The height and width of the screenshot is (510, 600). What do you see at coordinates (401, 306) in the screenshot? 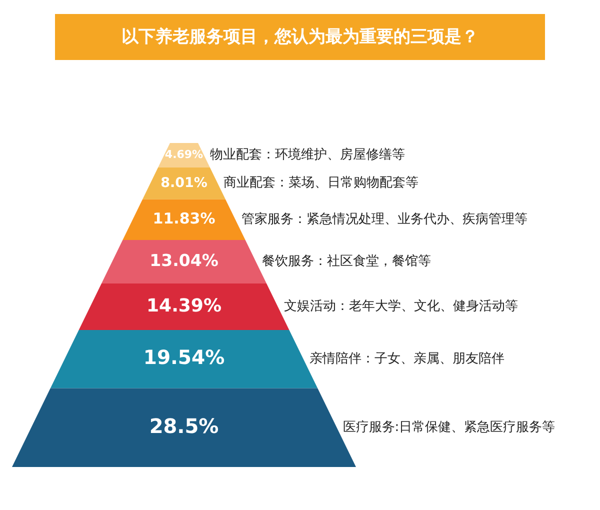
I see `category-label: 文娱活动：老年大学、文化、健身活动等` at bounding box center [401, 306].